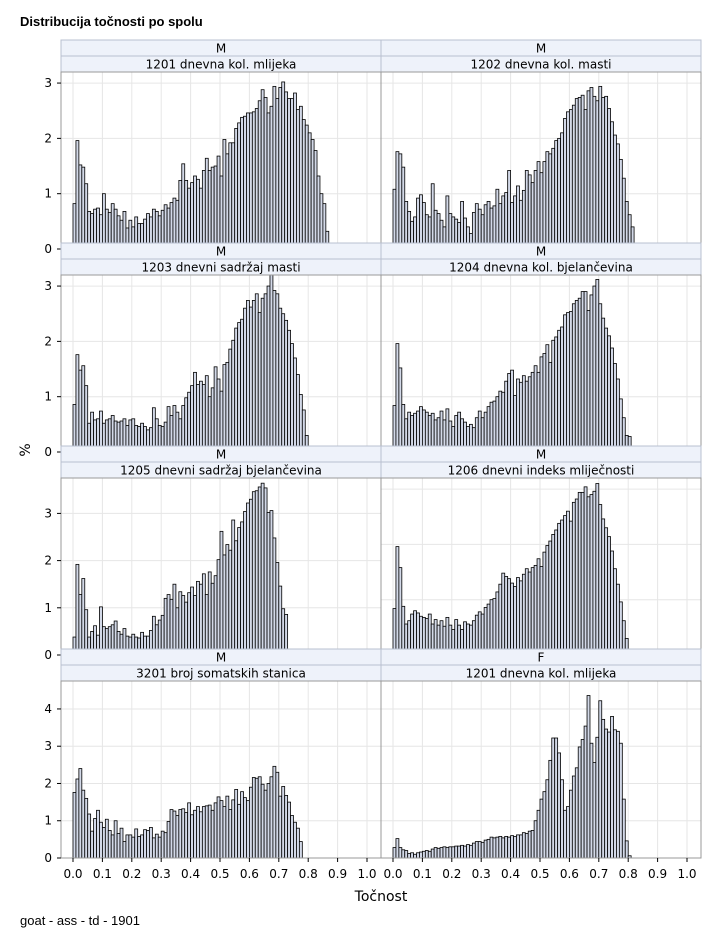 Image resolution: width=718 pixels, height=945 pixels. What do you see at coordinates (48, 858) in the screenshot?
I see `panel-7-ytick-label: 0` at bounding box center [48, 858].